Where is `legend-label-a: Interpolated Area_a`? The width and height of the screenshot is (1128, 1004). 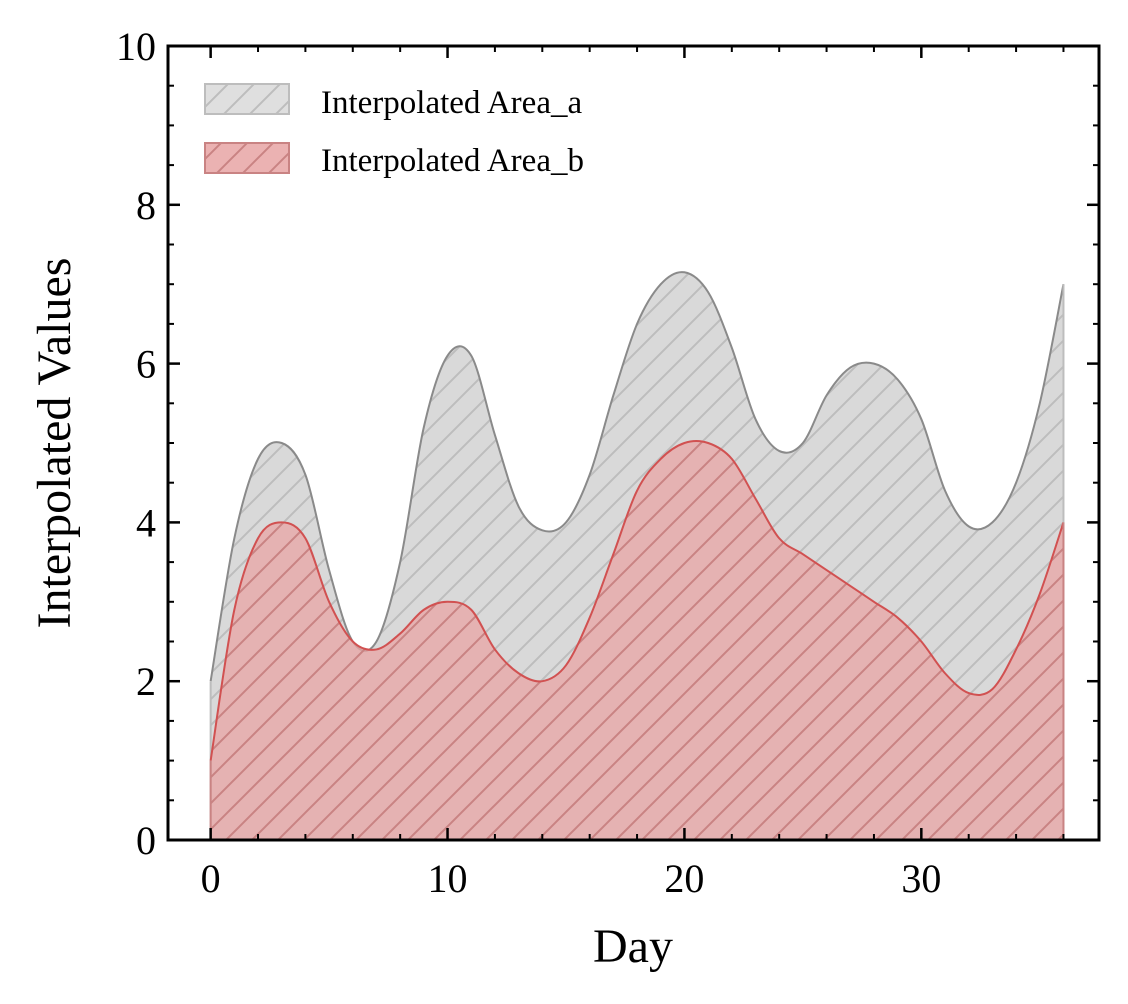
legend-label-a: Interpolated Area_a is located at coordinates (451, 103).